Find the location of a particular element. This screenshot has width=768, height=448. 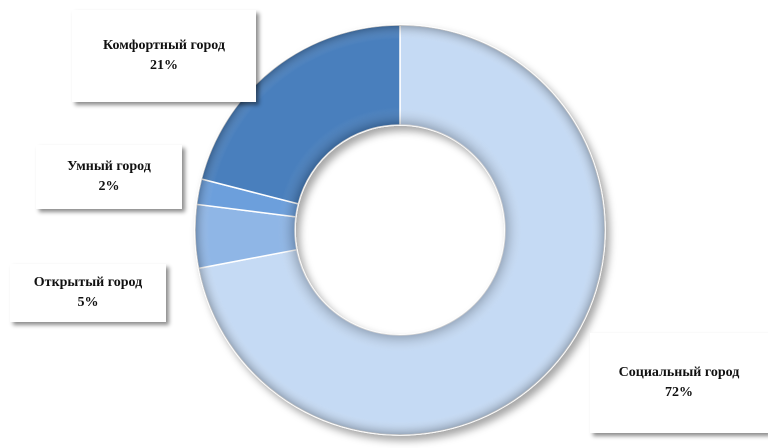

slice-label-value: 2% is located at coordinates (109, 186).